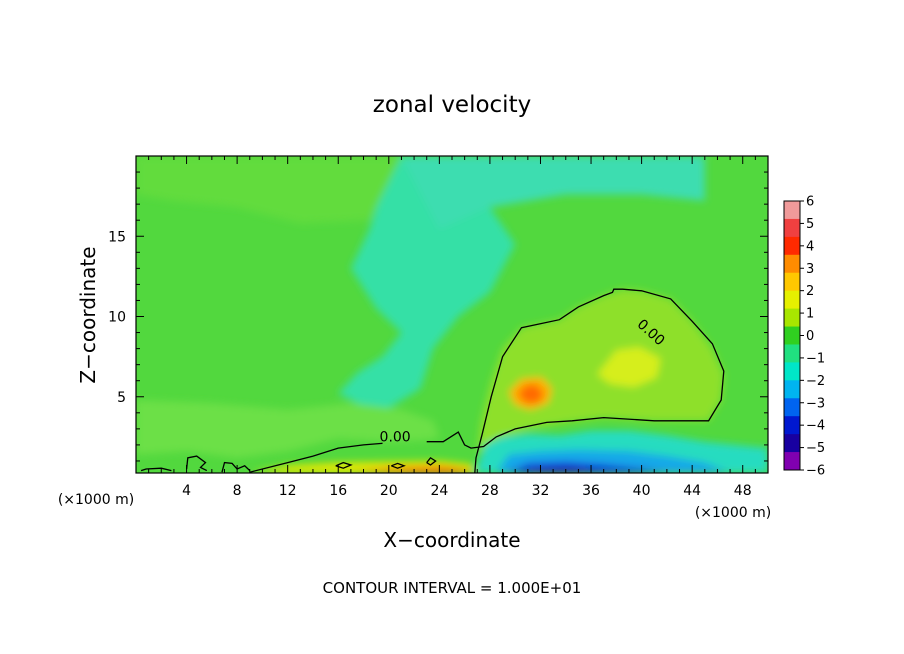 The image size is (904, 654). What do you see at coordinates (422, 471) in the screenshot?
I see `region-surface-red` at bounding box center [422, 471].